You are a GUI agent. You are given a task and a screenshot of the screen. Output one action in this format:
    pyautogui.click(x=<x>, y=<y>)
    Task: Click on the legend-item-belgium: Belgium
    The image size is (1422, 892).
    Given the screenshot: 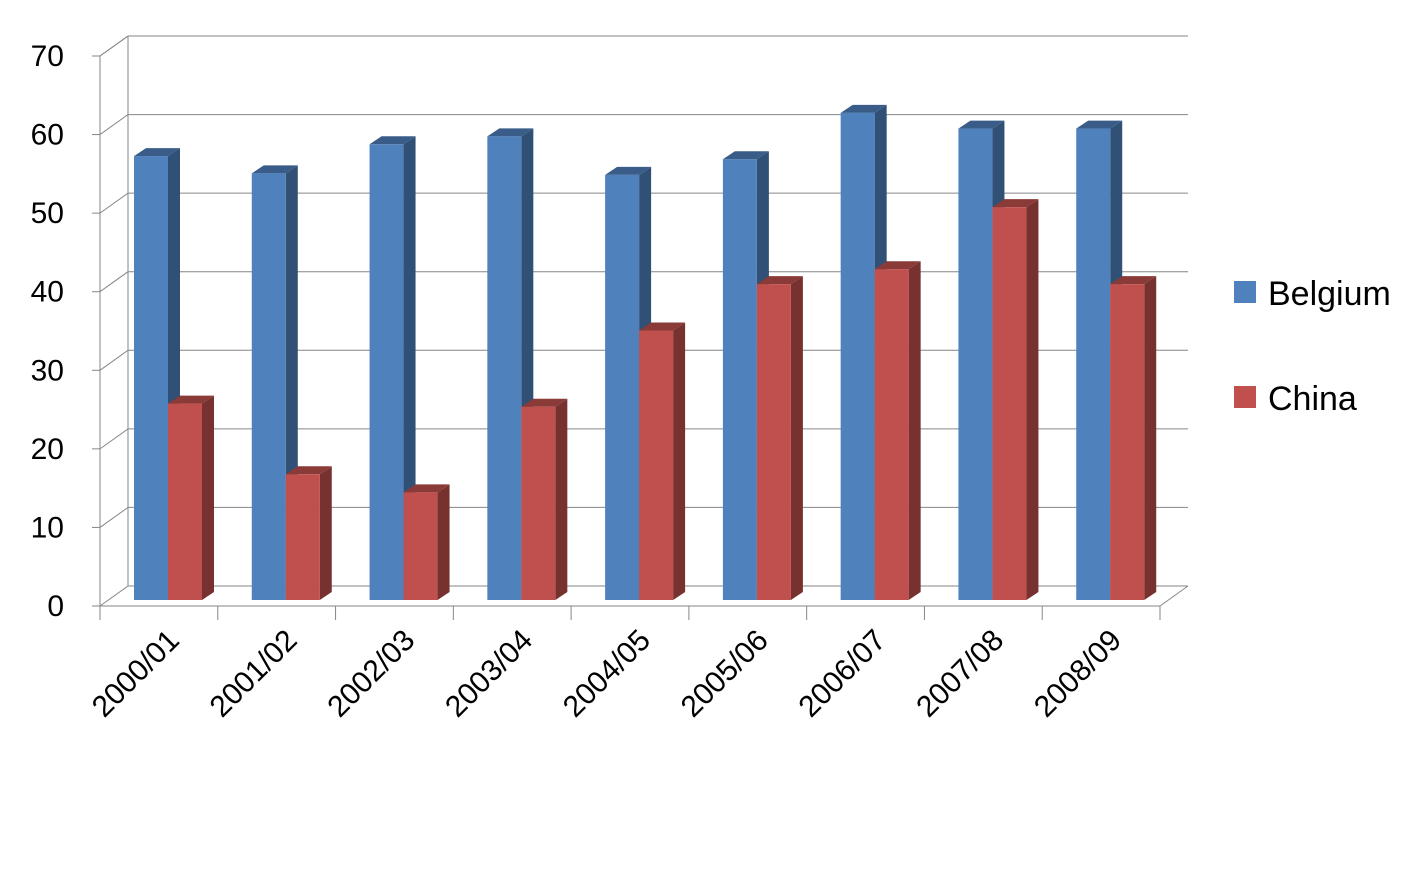 What is the action you would take?
    pyautogui.click(x=1312, y=294)
    